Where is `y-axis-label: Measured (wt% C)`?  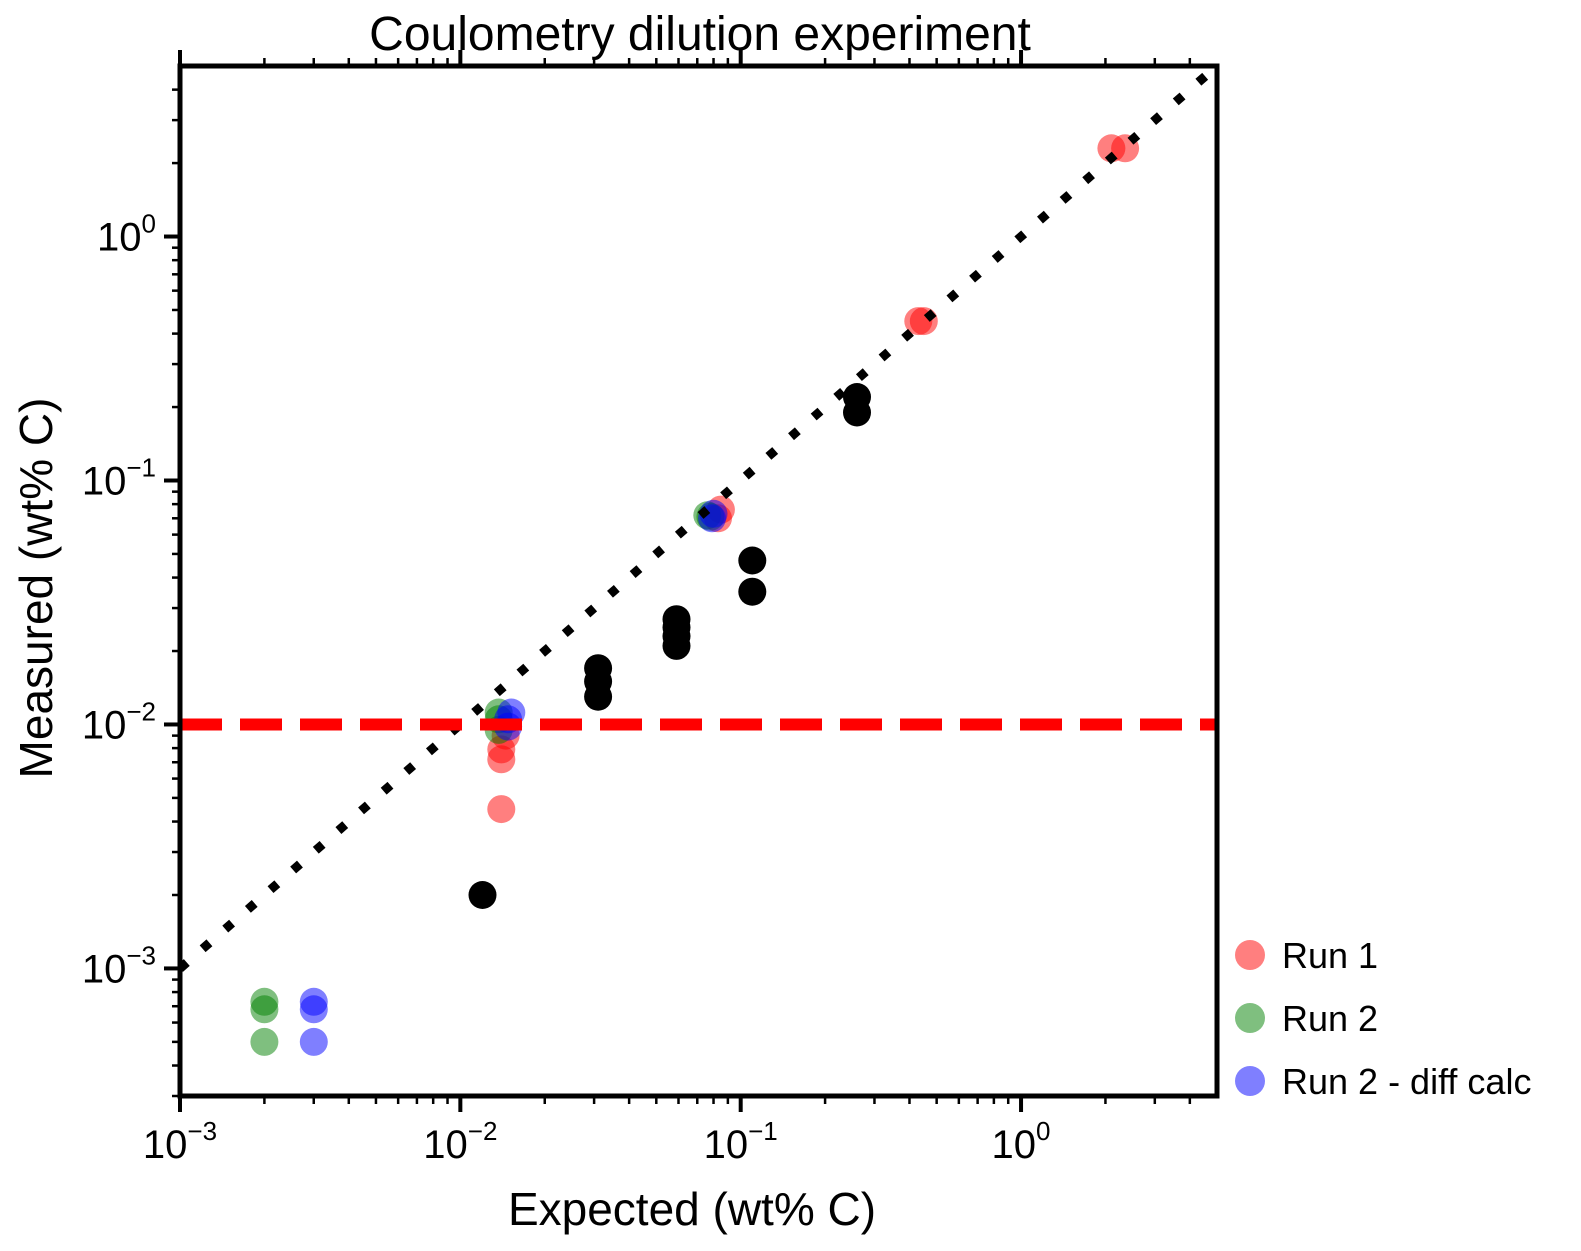 y-axis-label: Measured (wt% C) is located at coordinates (36, 588).